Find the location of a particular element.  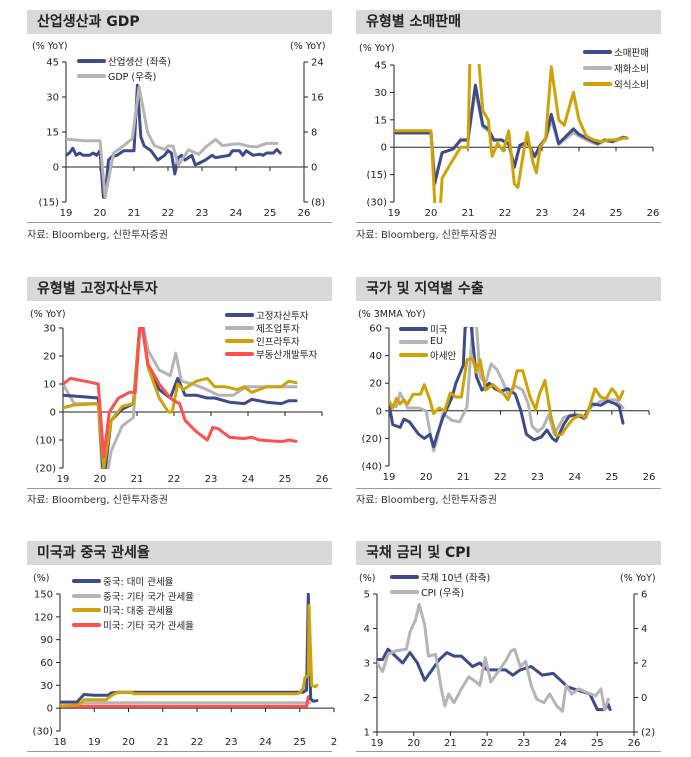

chart-title-4: 국가 및 지역별 수출 is located at coordinates (508, 289).